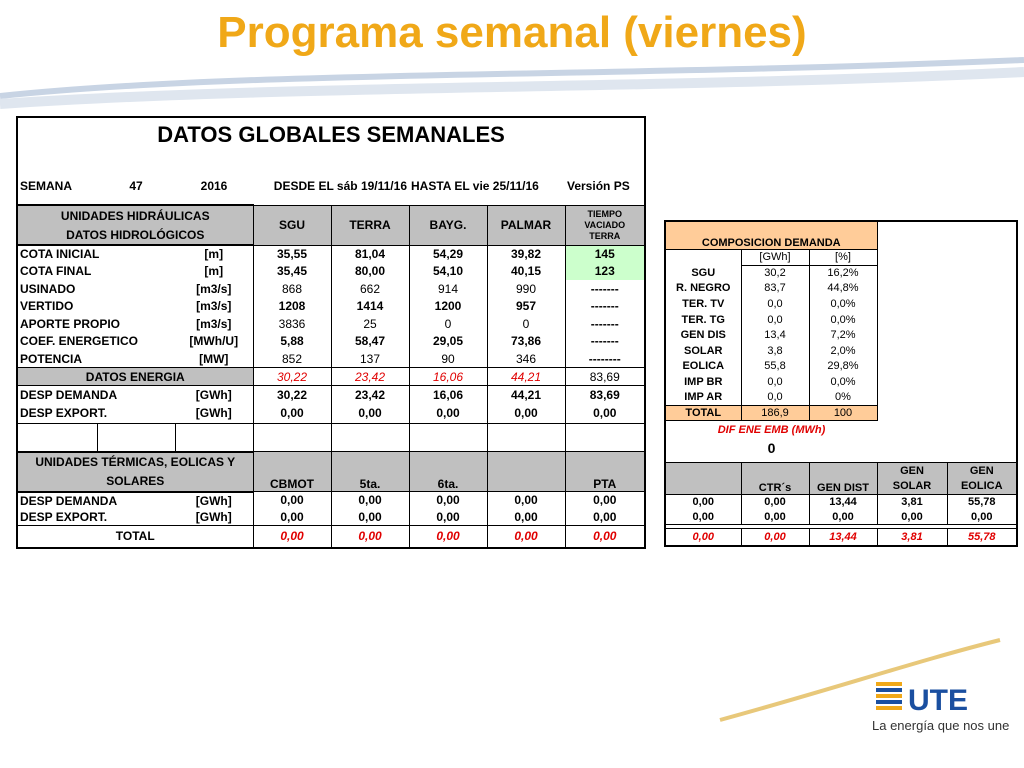  Describe the element at coordinates (526, 359) in the screenshot. I see `row-value: 346` at that location.